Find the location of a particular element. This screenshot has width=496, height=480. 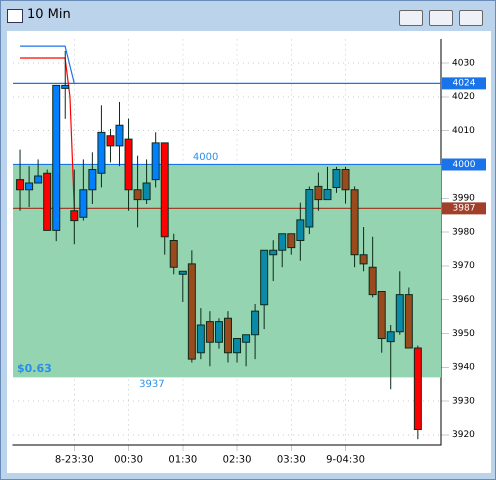

x-tick-label: 8-23:30 is located at coordinates (74, 460).